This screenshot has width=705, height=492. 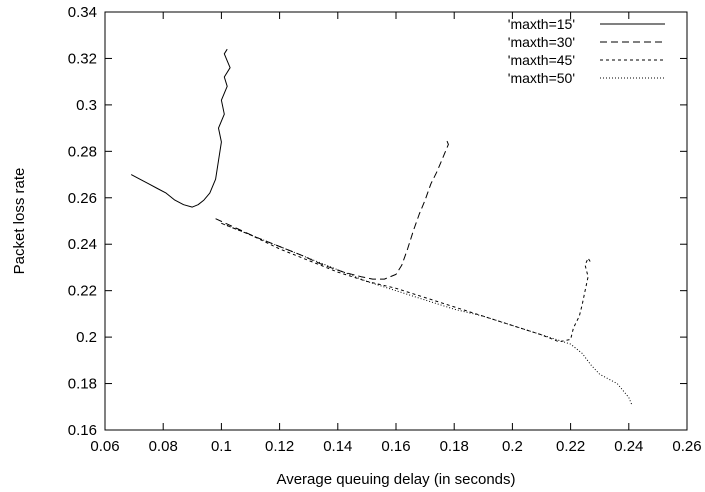 I want to click on y-tick-label: 0.28, so click(x=82, y=151).